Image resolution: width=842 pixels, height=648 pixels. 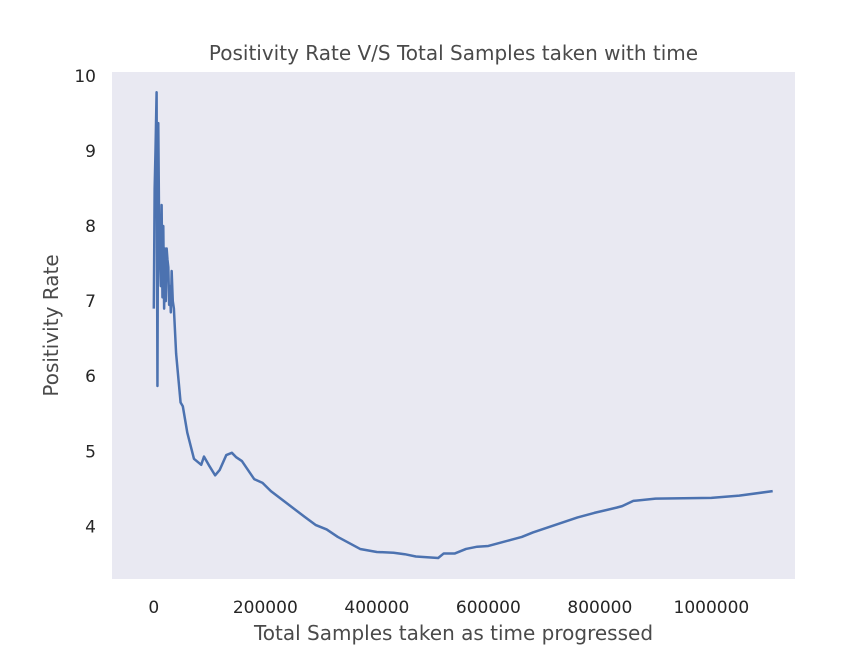 What do you see at coordinates (90, 302) in the screenshot?
I see `y-tick-label: 7` at bounding box center [90, 302].